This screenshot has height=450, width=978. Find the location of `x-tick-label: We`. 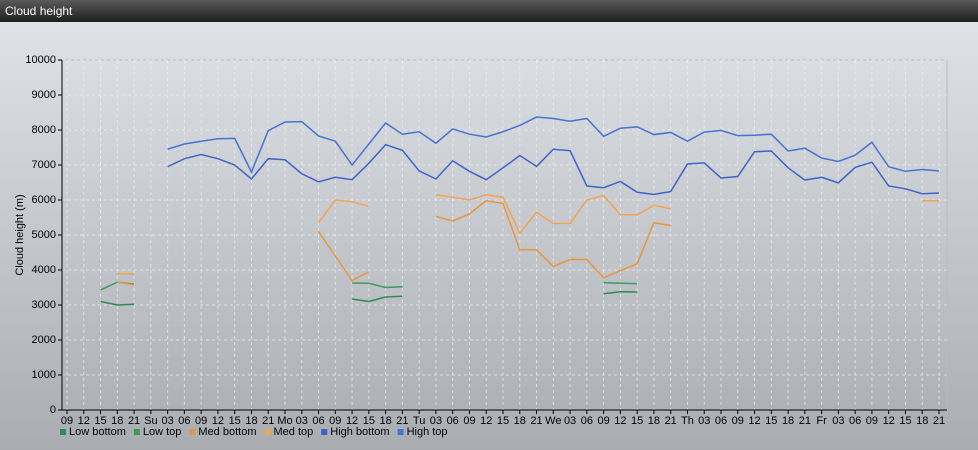

x-tick-label: We is located at coordinates (553, 421).